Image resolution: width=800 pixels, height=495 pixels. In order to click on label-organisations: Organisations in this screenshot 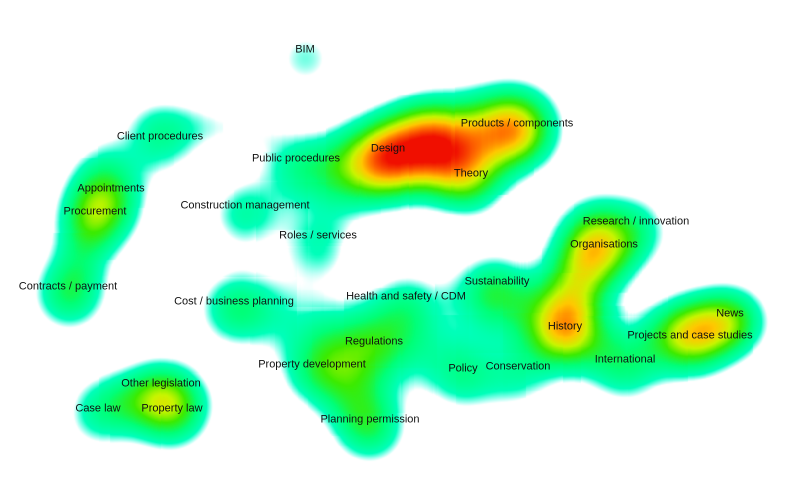, I will do `click(604, 244)`.